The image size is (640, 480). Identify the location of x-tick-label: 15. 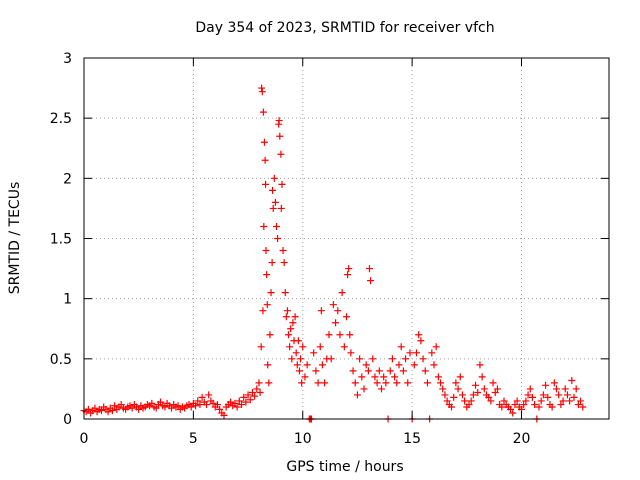
(412, 439).